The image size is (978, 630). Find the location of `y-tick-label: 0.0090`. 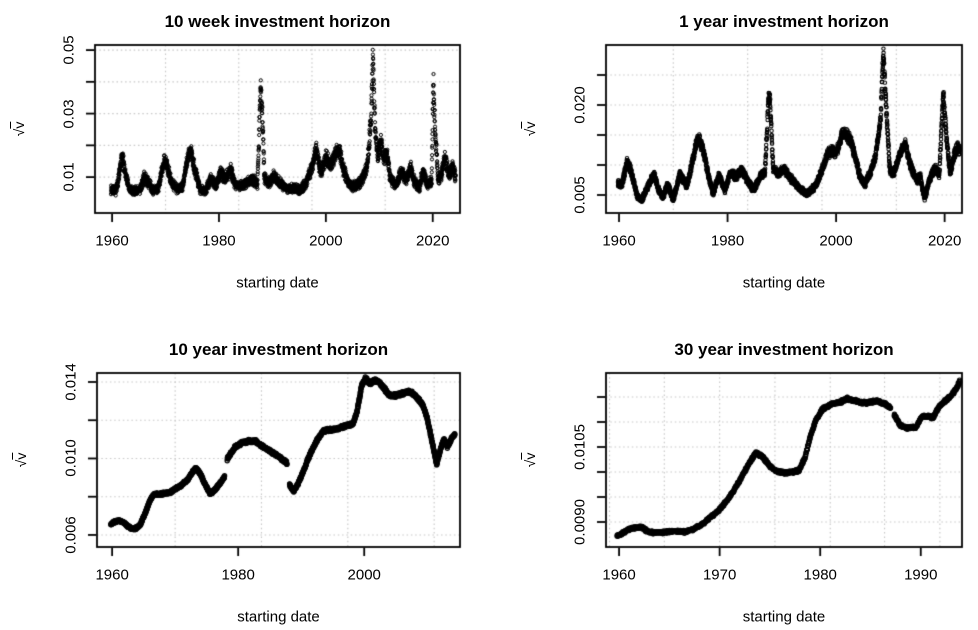

y-tick-label: 0.0090 is located at coordinates (580, 522).